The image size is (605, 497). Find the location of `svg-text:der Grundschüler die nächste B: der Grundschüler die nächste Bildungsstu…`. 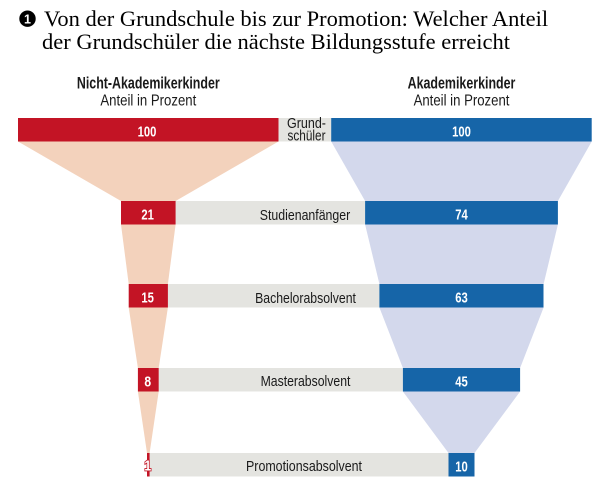

svg-text:der Grundschüler die nächste B: der Grundschüler die nächste Bildungsstu… is located at coordinates (276, 41).